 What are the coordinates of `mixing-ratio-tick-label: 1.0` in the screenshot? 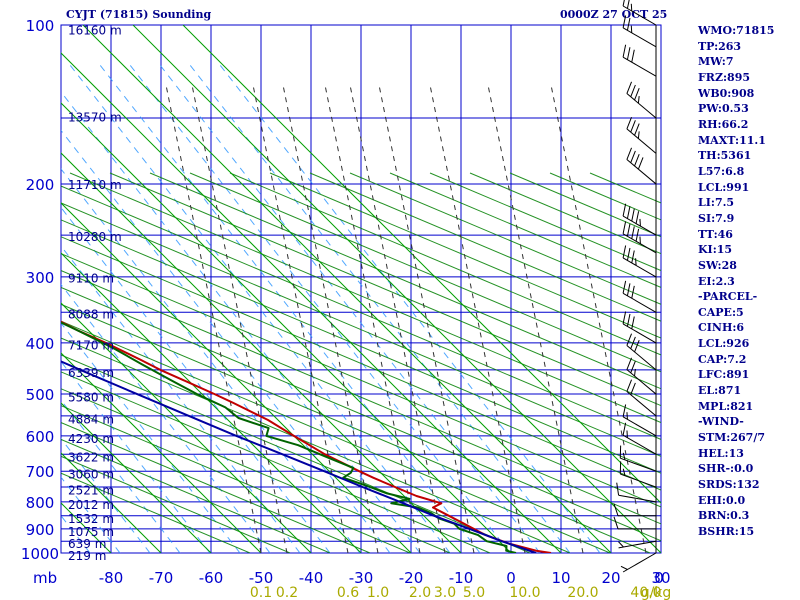 It's located at (378, 592).